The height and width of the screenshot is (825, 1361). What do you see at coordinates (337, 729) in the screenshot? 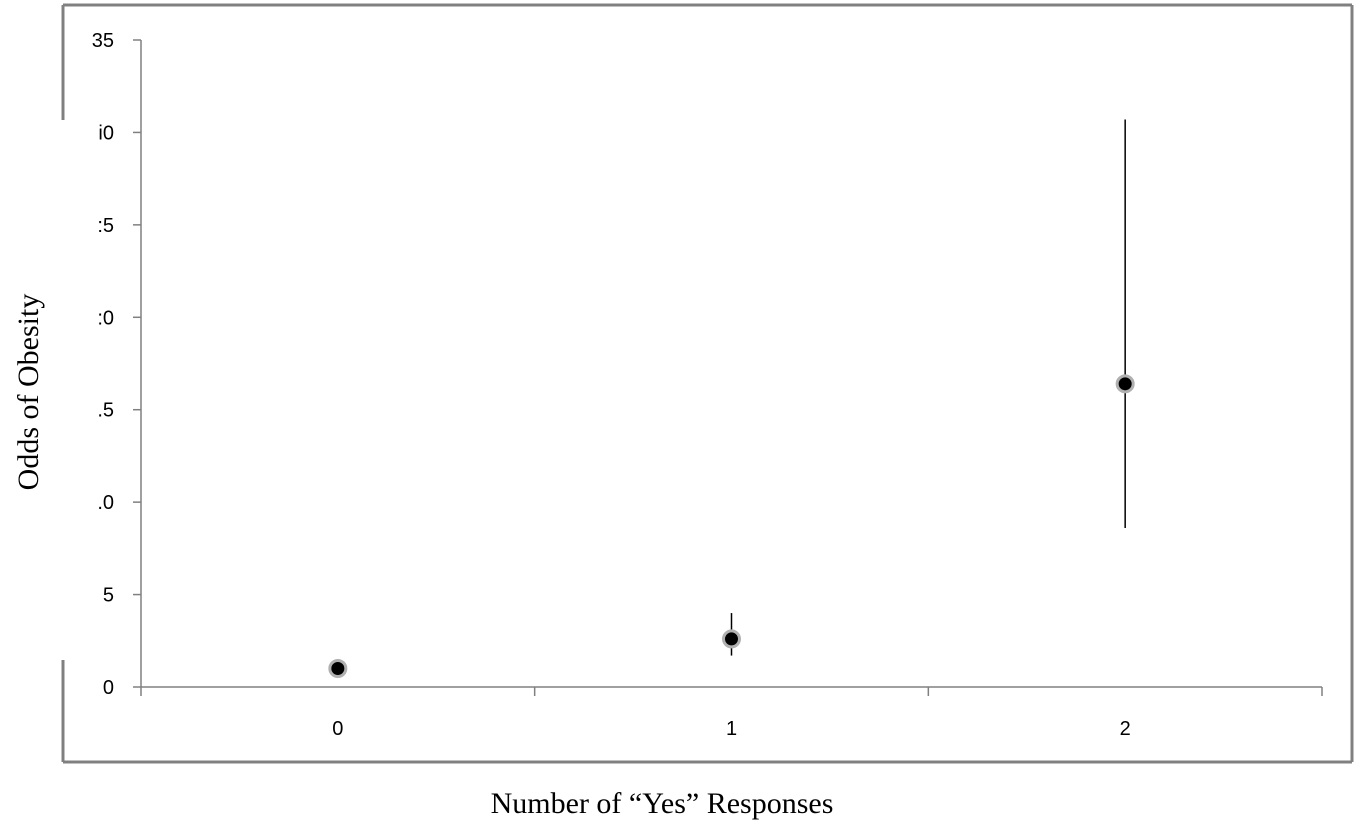
I see `x-tick-label: 0` at bounding box center [337, 729].